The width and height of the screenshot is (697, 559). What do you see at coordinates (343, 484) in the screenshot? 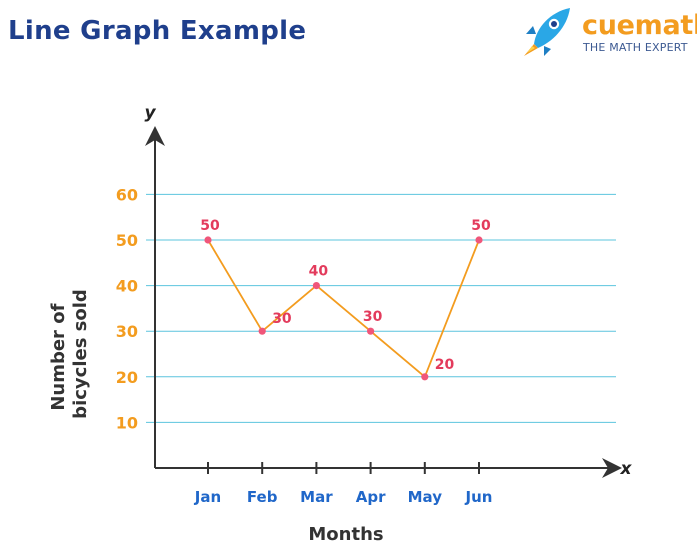
I see `x-ticks: Jan Feb Mar Apr May Jun` at bounding box center [343, 484].